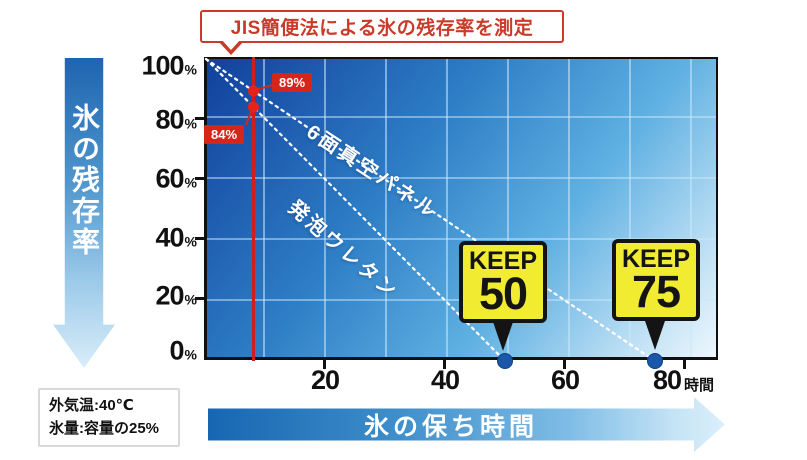 This screenshot has width=807, height=460. Describe the element at coordinates (503, 282) in the screenshot. I see `keep-50-badge: KEEP 50` at that location.